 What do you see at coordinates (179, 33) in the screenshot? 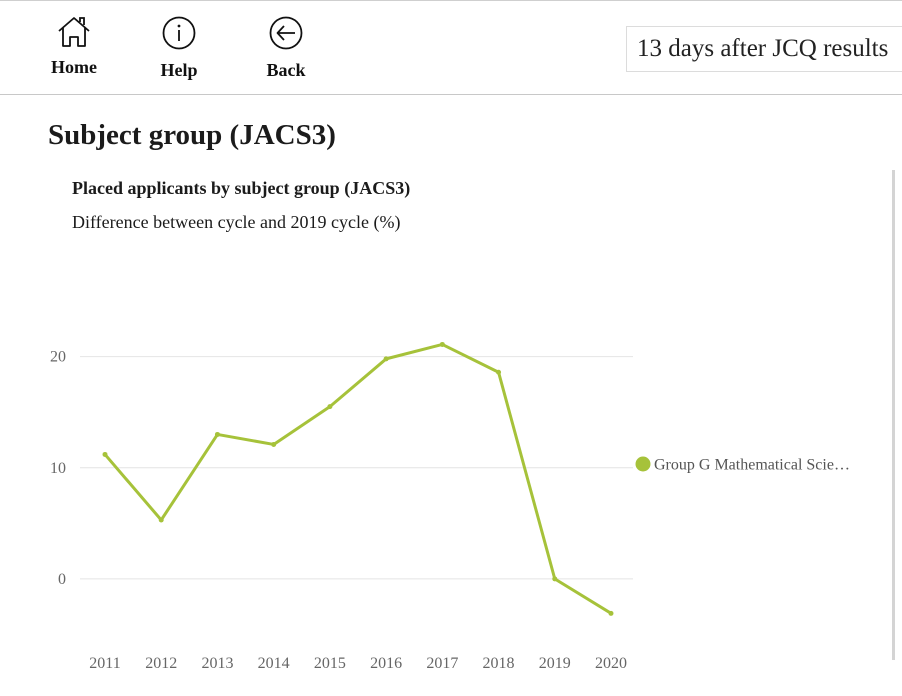
I see `info-icon` at bounding box center [179, 33].